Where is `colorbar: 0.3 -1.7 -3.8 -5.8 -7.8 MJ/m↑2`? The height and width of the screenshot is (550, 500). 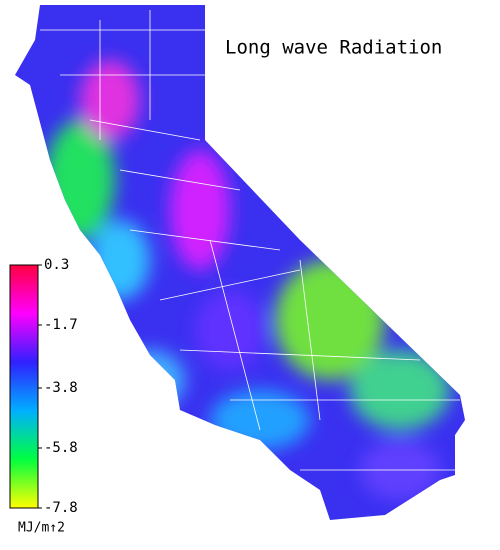 colorbar: 0.3 -1.7 -3.8 -5.8 -7.8 MJ/m↑2 is located at coordinates (43, 396).